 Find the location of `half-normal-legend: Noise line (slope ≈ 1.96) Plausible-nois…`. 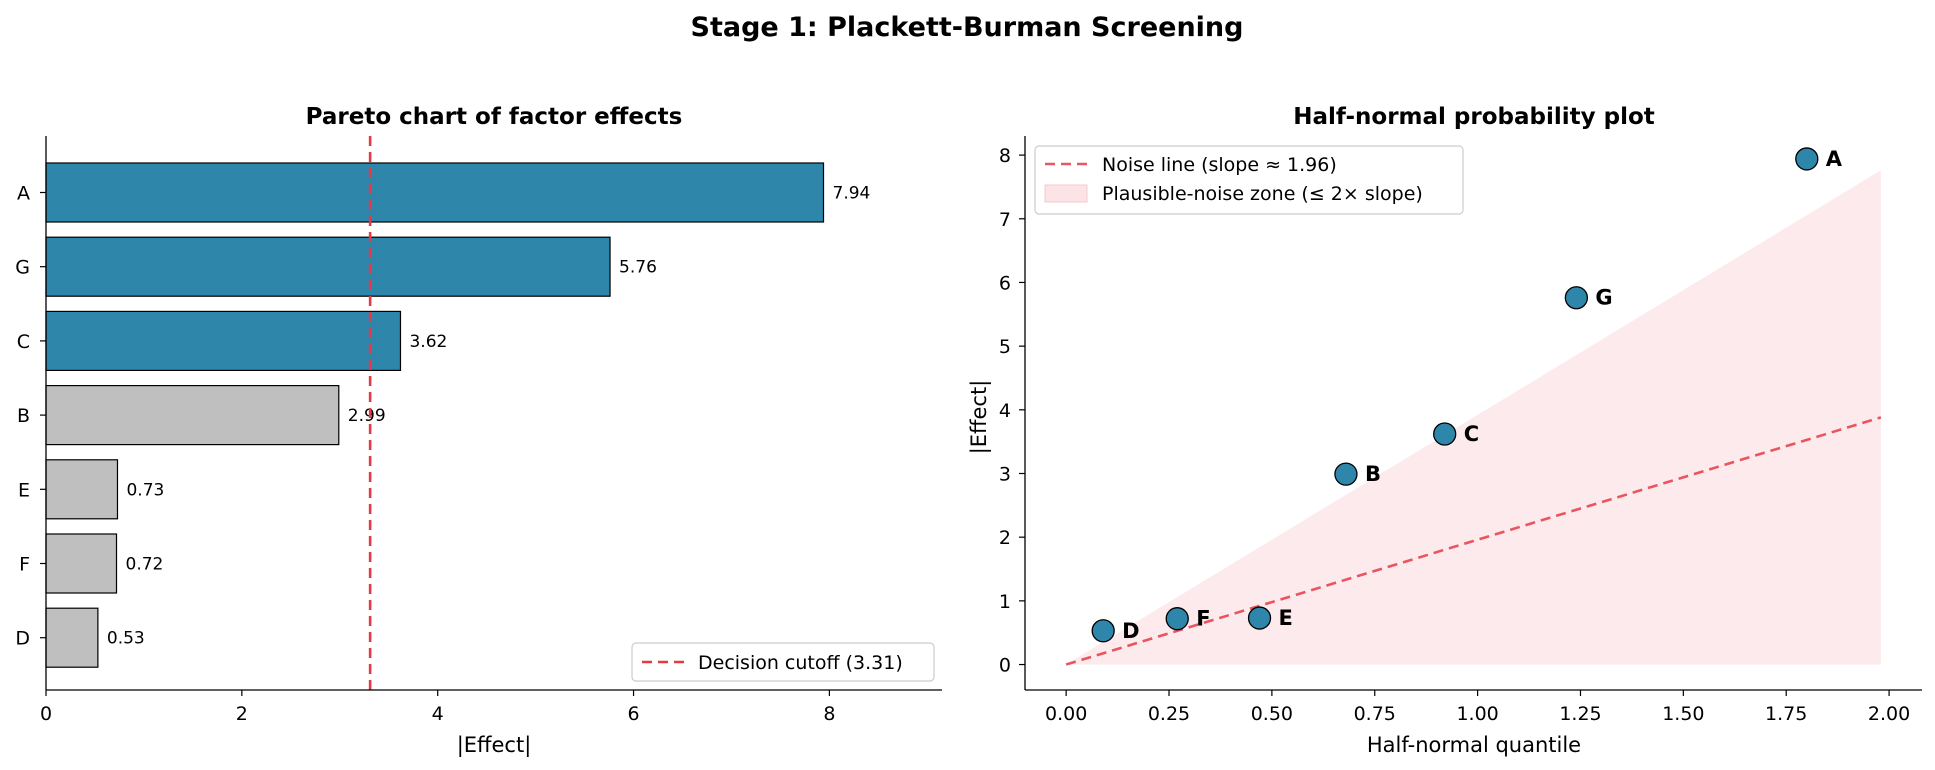

half-normal-legend: Noise line (slope ≈ 1.96) Plausible-nois… is located at coordinates (1249, 180).